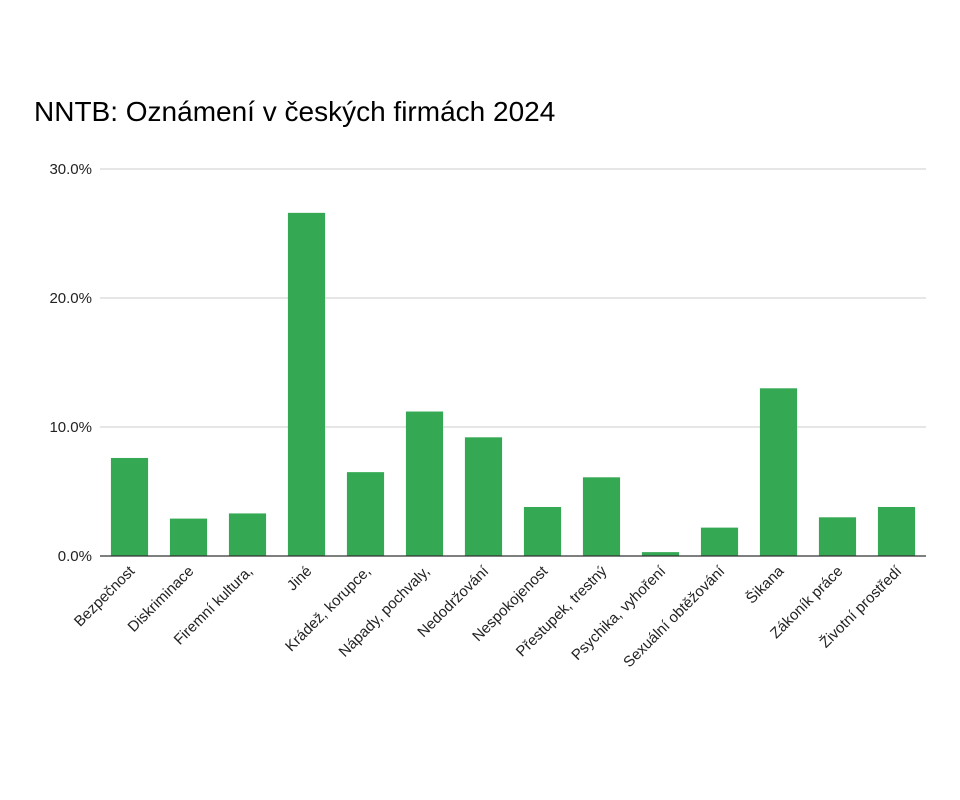 This screenshot has height=800, width=960. I want to click on y-tick-label: 30.0%, so click(70, 169).